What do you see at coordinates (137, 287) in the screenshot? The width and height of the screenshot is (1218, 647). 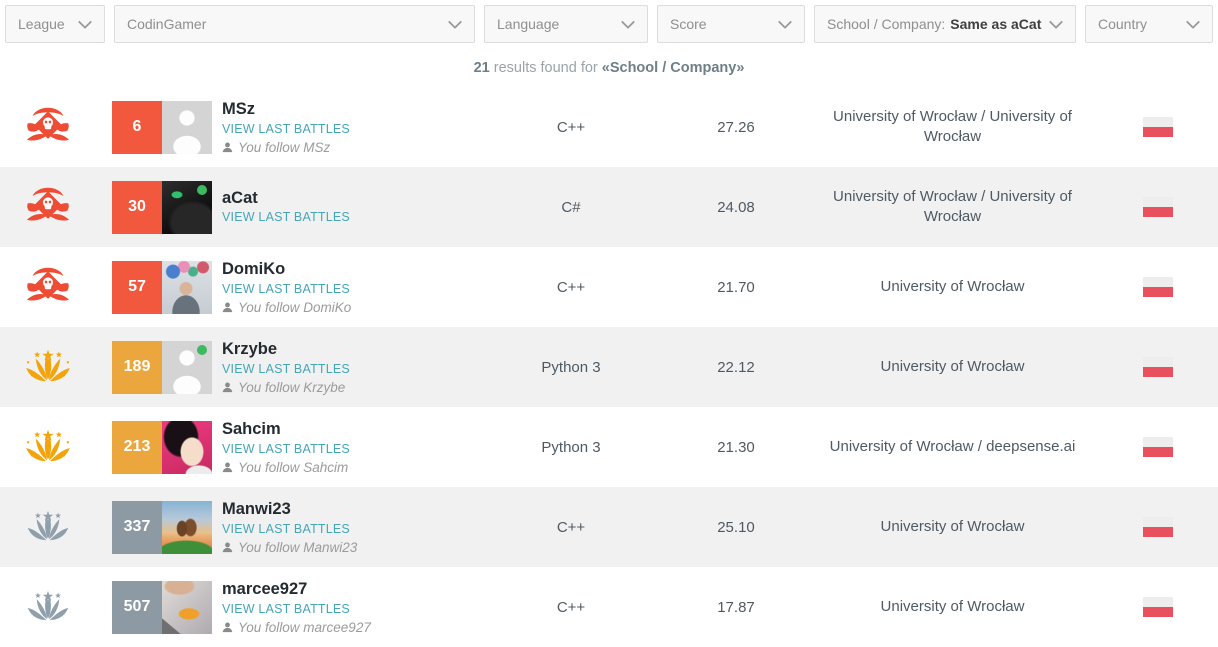 I see `rank-badge: 57` at bounding box center [137, 287].